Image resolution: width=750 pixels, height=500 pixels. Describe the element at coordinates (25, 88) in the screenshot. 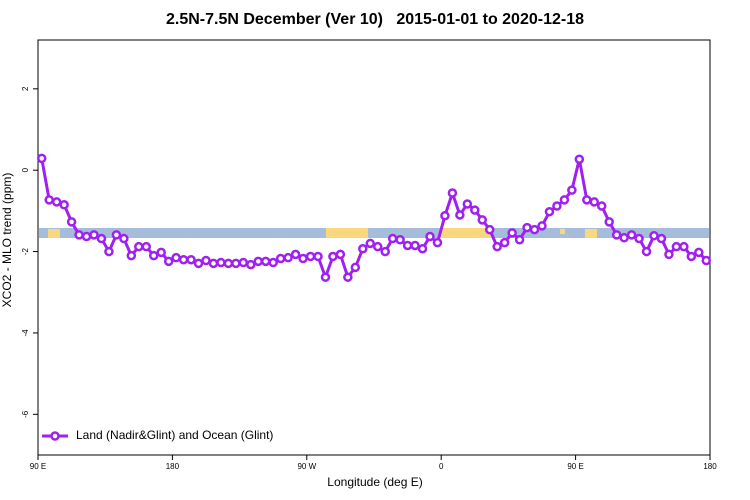

I see `y-tick-label: 2` at that location.